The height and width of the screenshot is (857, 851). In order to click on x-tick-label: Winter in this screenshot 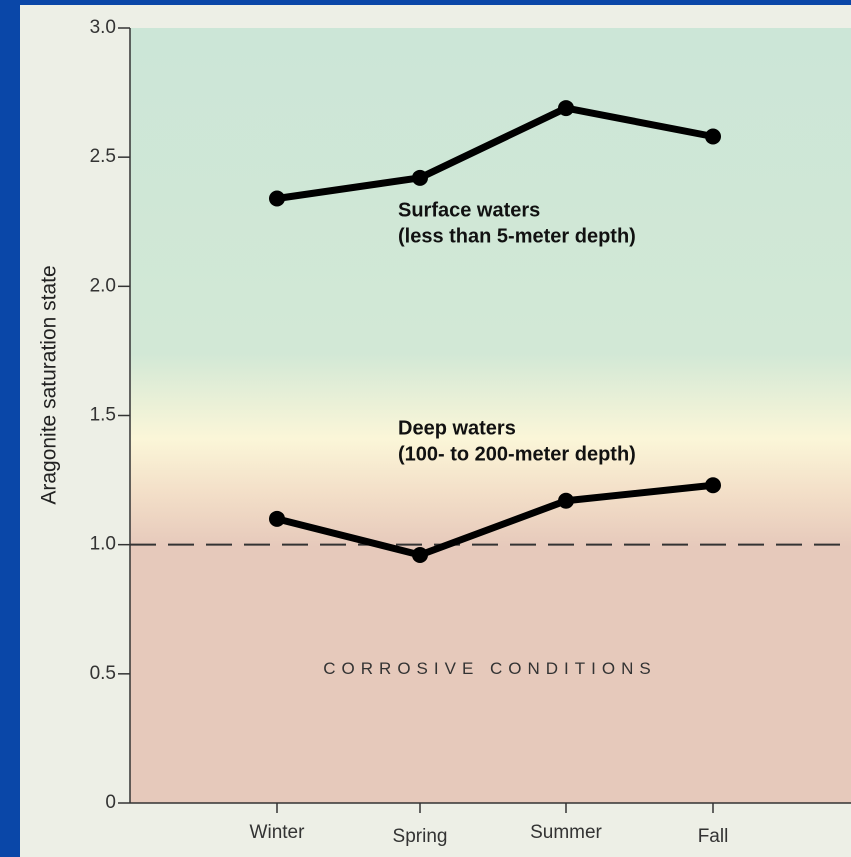, I will do `click(278, 832)`.